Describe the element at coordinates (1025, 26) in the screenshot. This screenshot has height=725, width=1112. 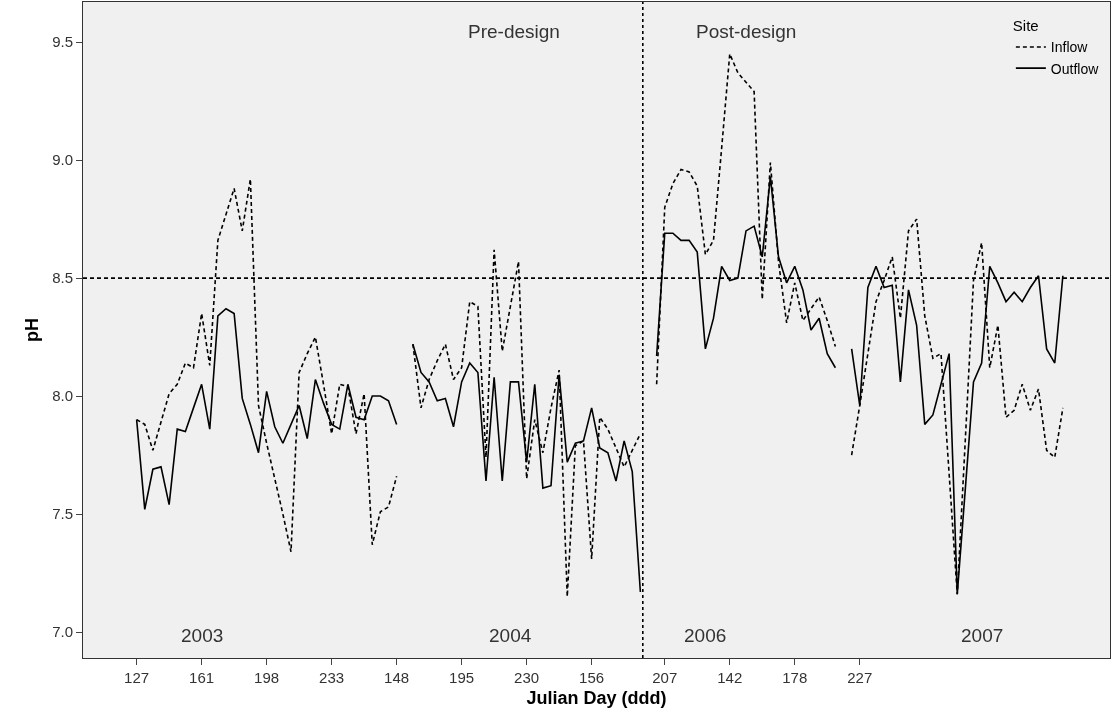
I see `legend-title: Site` at that location.